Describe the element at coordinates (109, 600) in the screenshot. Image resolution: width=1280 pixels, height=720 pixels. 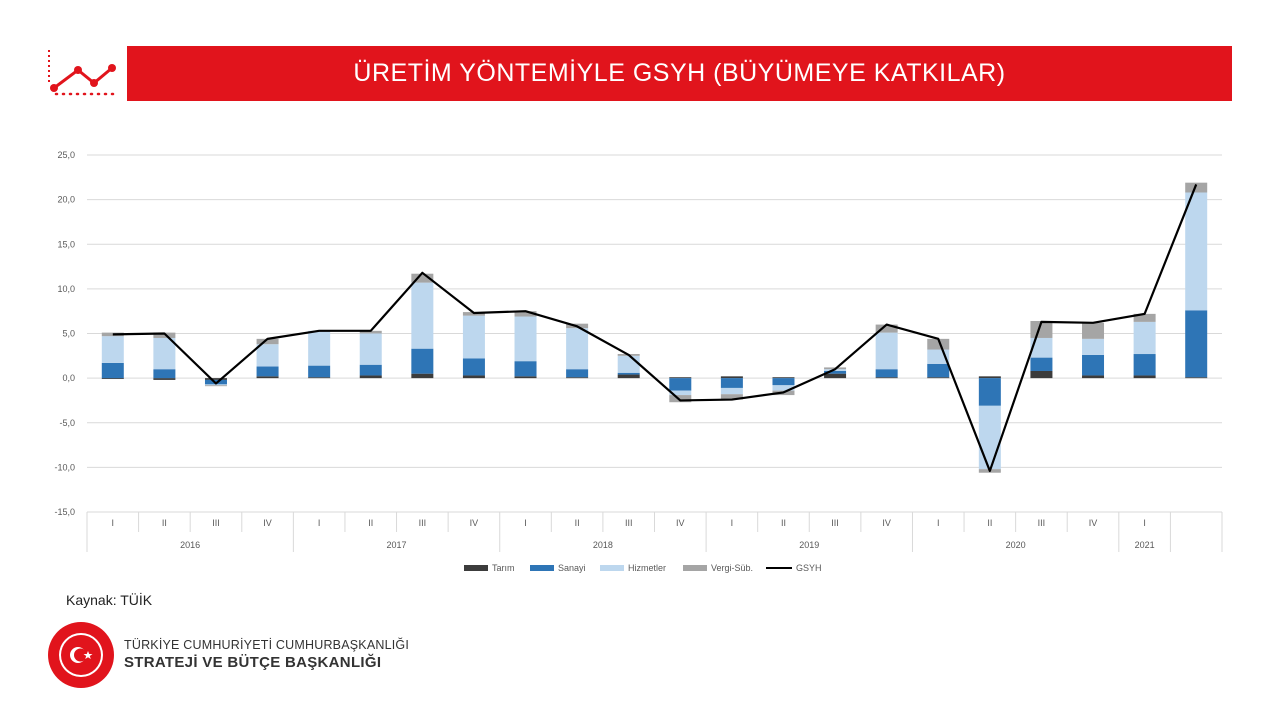
I see `source-note: Kaynak: TÜİK` at that location.